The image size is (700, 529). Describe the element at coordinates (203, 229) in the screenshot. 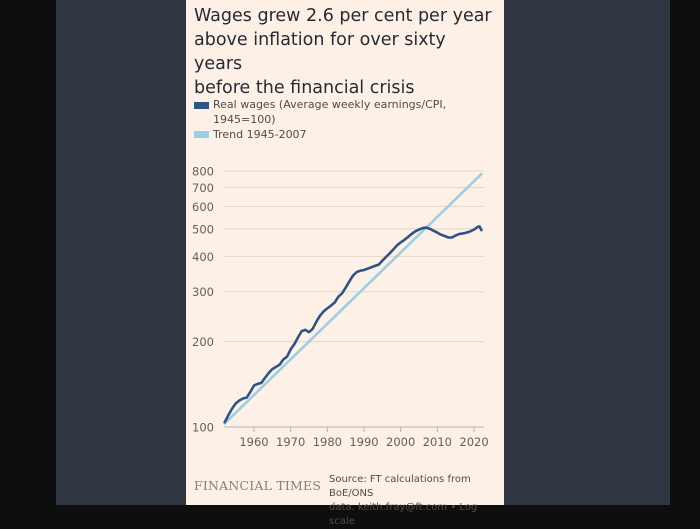

I see `y-tick-label-500: 500` at that location.